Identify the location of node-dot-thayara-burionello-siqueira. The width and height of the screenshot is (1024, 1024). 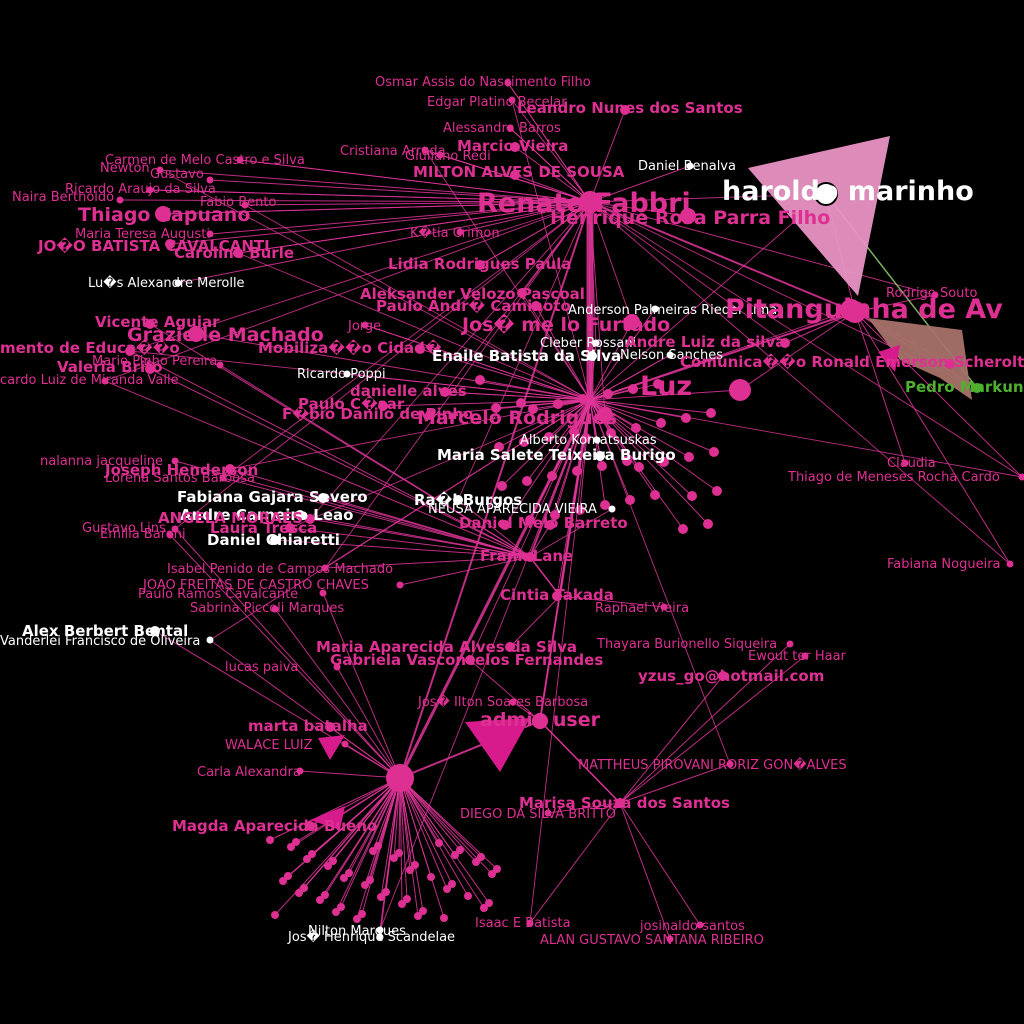
(790, 644).